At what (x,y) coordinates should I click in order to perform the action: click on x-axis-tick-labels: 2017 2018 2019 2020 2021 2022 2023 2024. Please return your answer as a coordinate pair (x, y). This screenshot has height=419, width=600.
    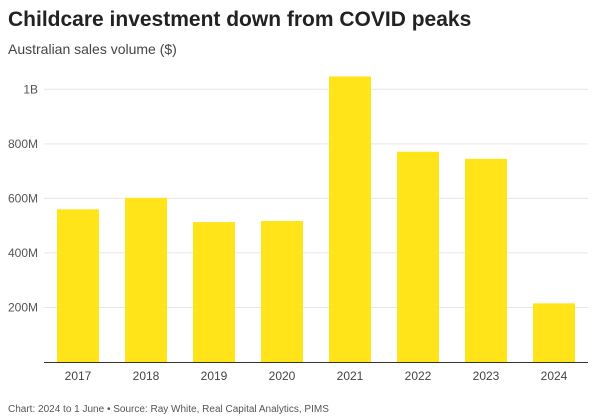
    Looking at the image, I should click on (316, 376).